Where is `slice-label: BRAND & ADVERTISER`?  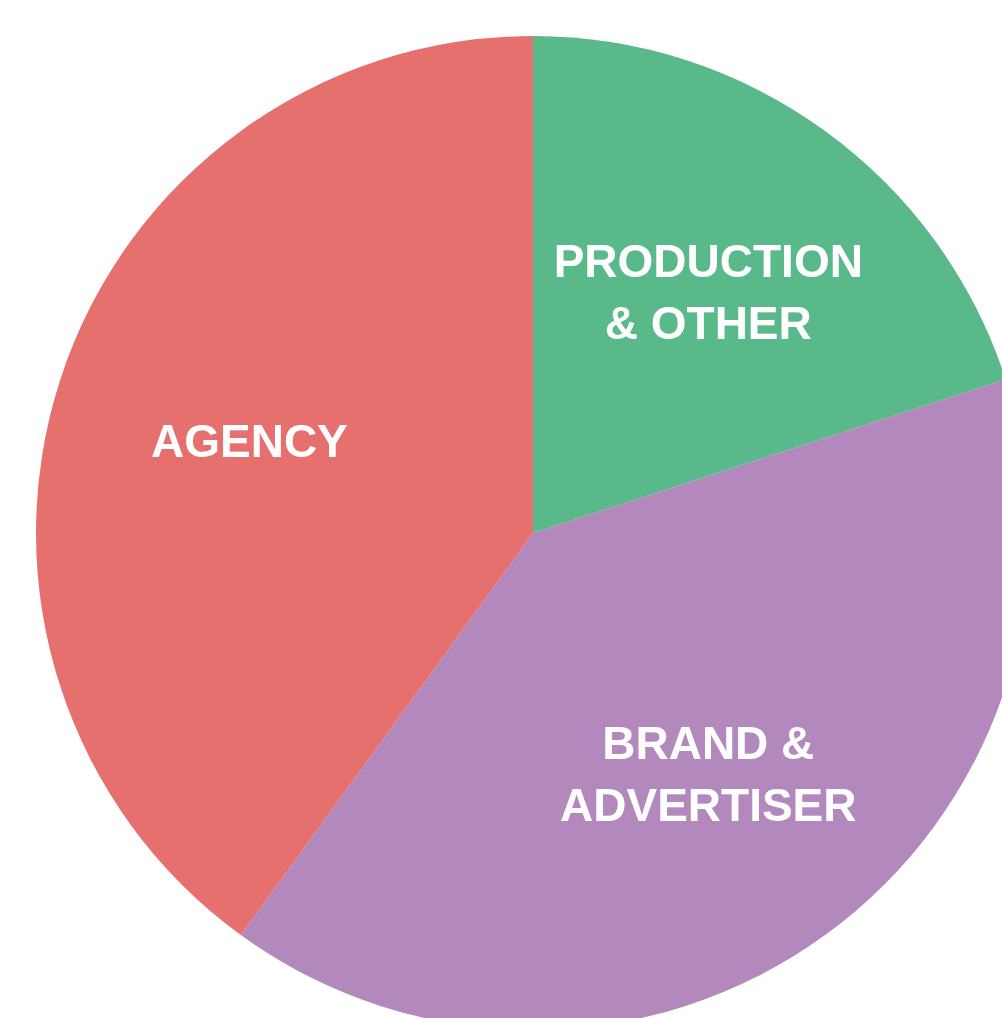
slice-label: BRAND & ADVERTISER is located at coordinates (708, 774).